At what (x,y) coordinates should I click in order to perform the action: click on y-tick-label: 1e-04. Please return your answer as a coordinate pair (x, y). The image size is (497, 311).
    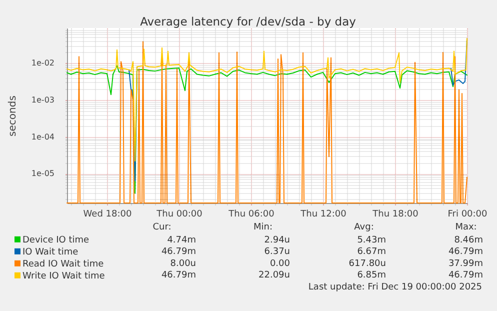
    Looking at the image, I should click on (42, 137).